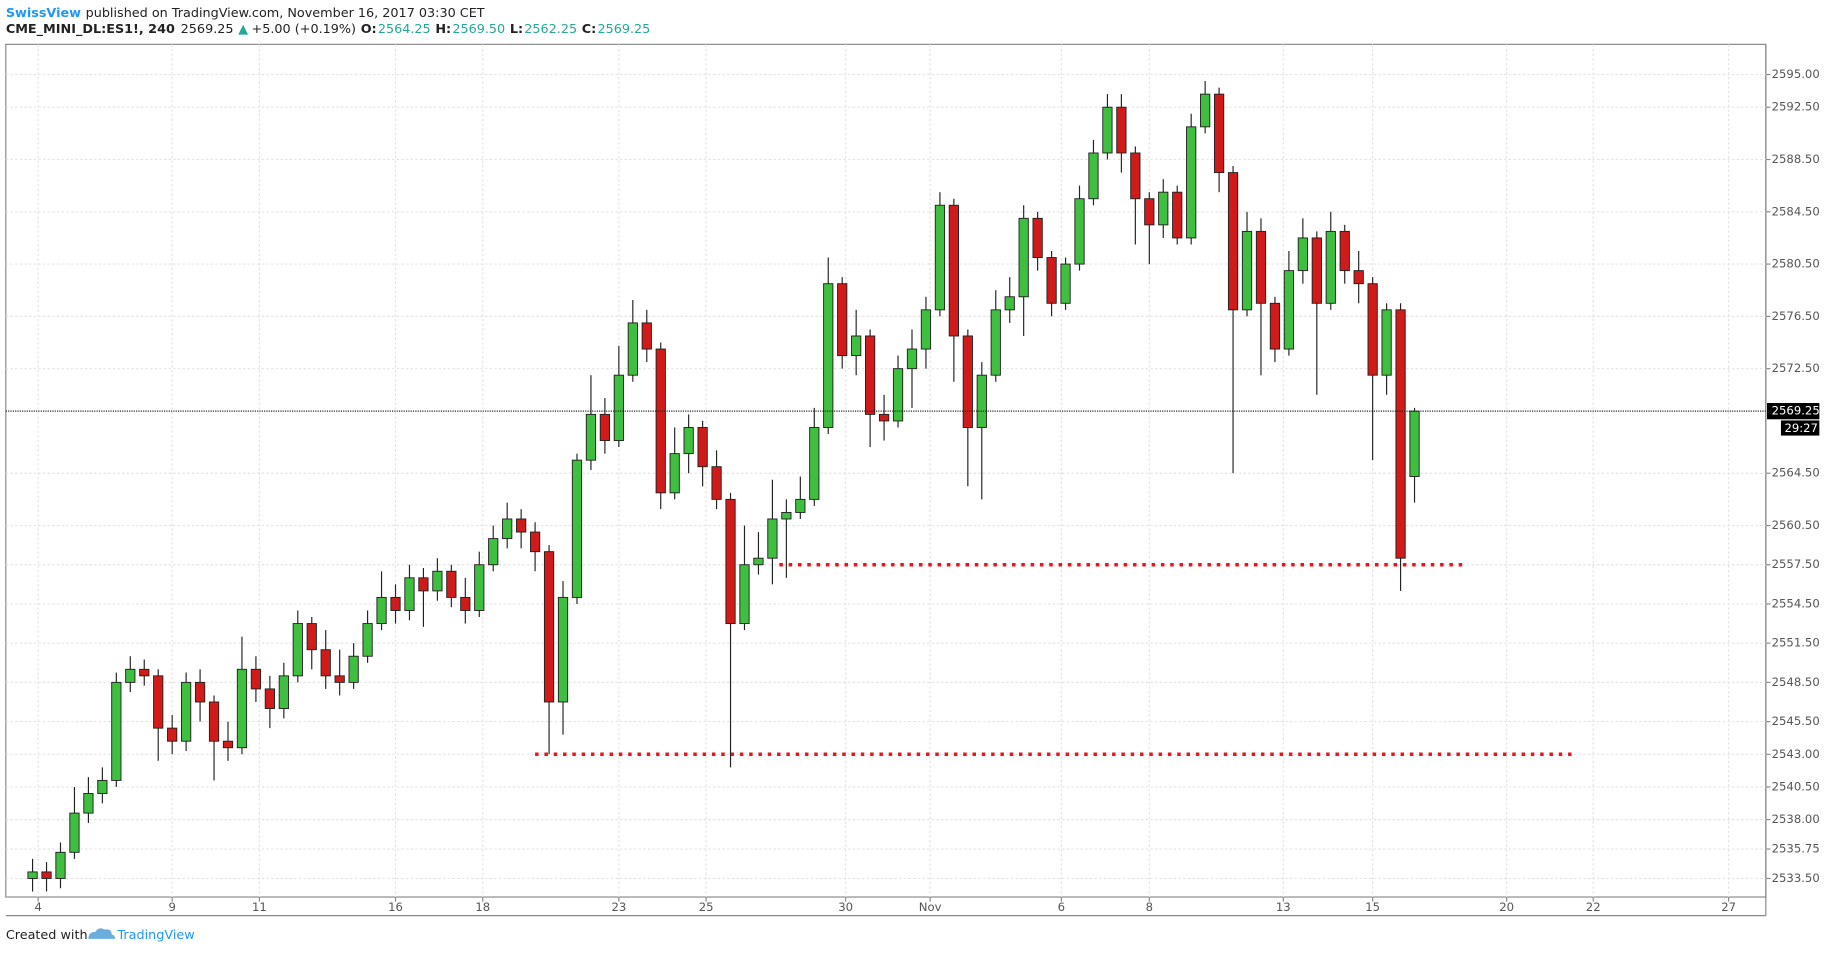 This screenshot has width=1824, height=953. I want to click on footer-brand: TradingView, so click(155, 935).